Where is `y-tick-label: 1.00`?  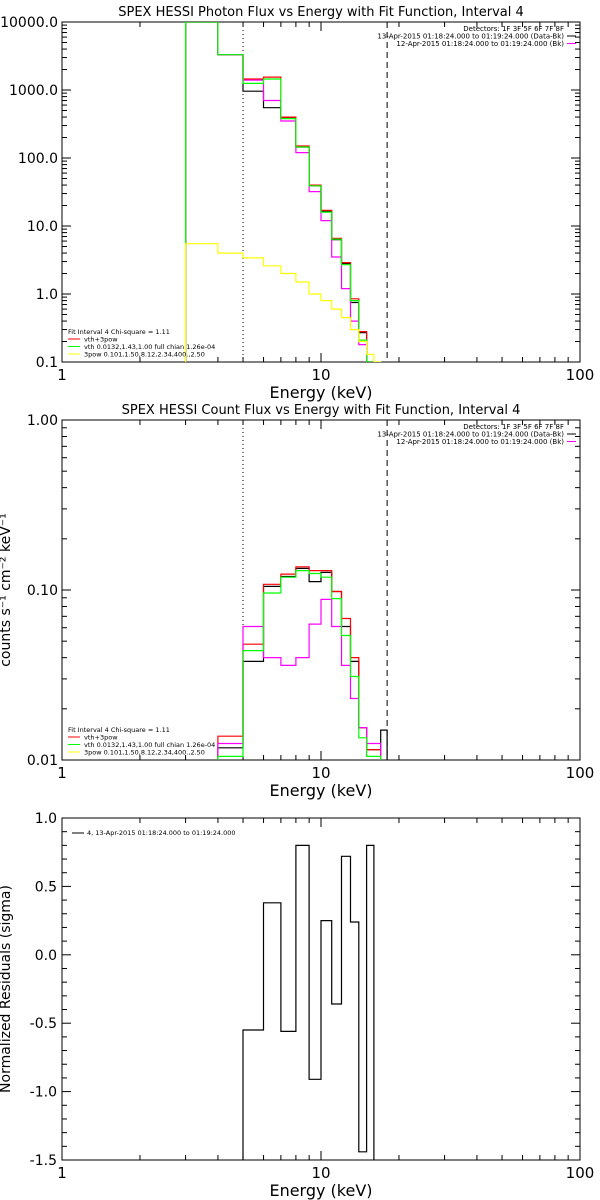 y-tick-label: 1.00 is located at coordinates (42, 421).